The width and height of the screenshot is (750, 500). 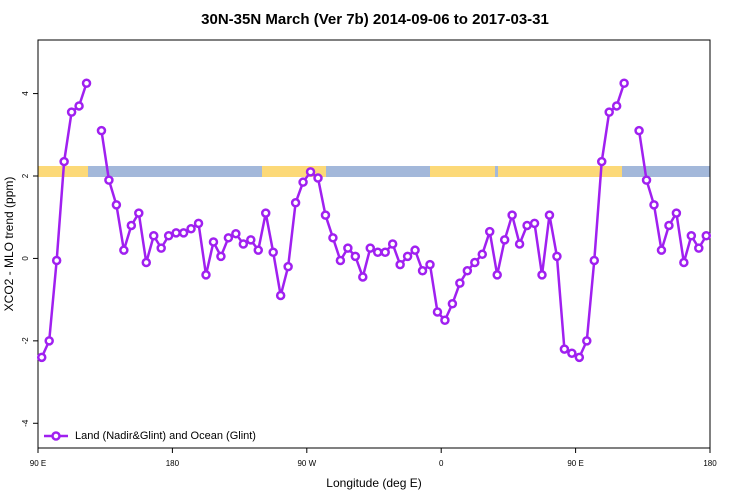 I want to click on ocean-band, so click(x=374, y=171).